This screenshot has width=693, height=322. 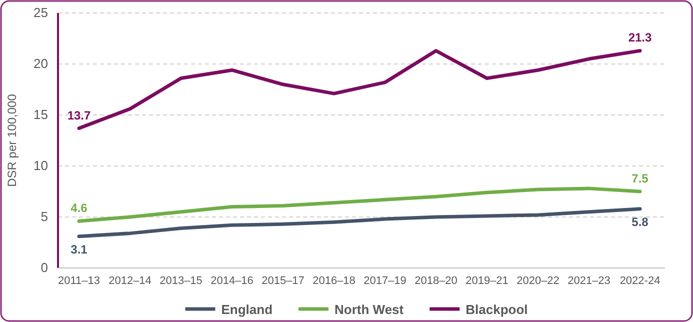 What do you see at coordinates (538, 280) in the screenshot?
I see `x-tick-label: 2020–22` at bounding box center [538, 280].